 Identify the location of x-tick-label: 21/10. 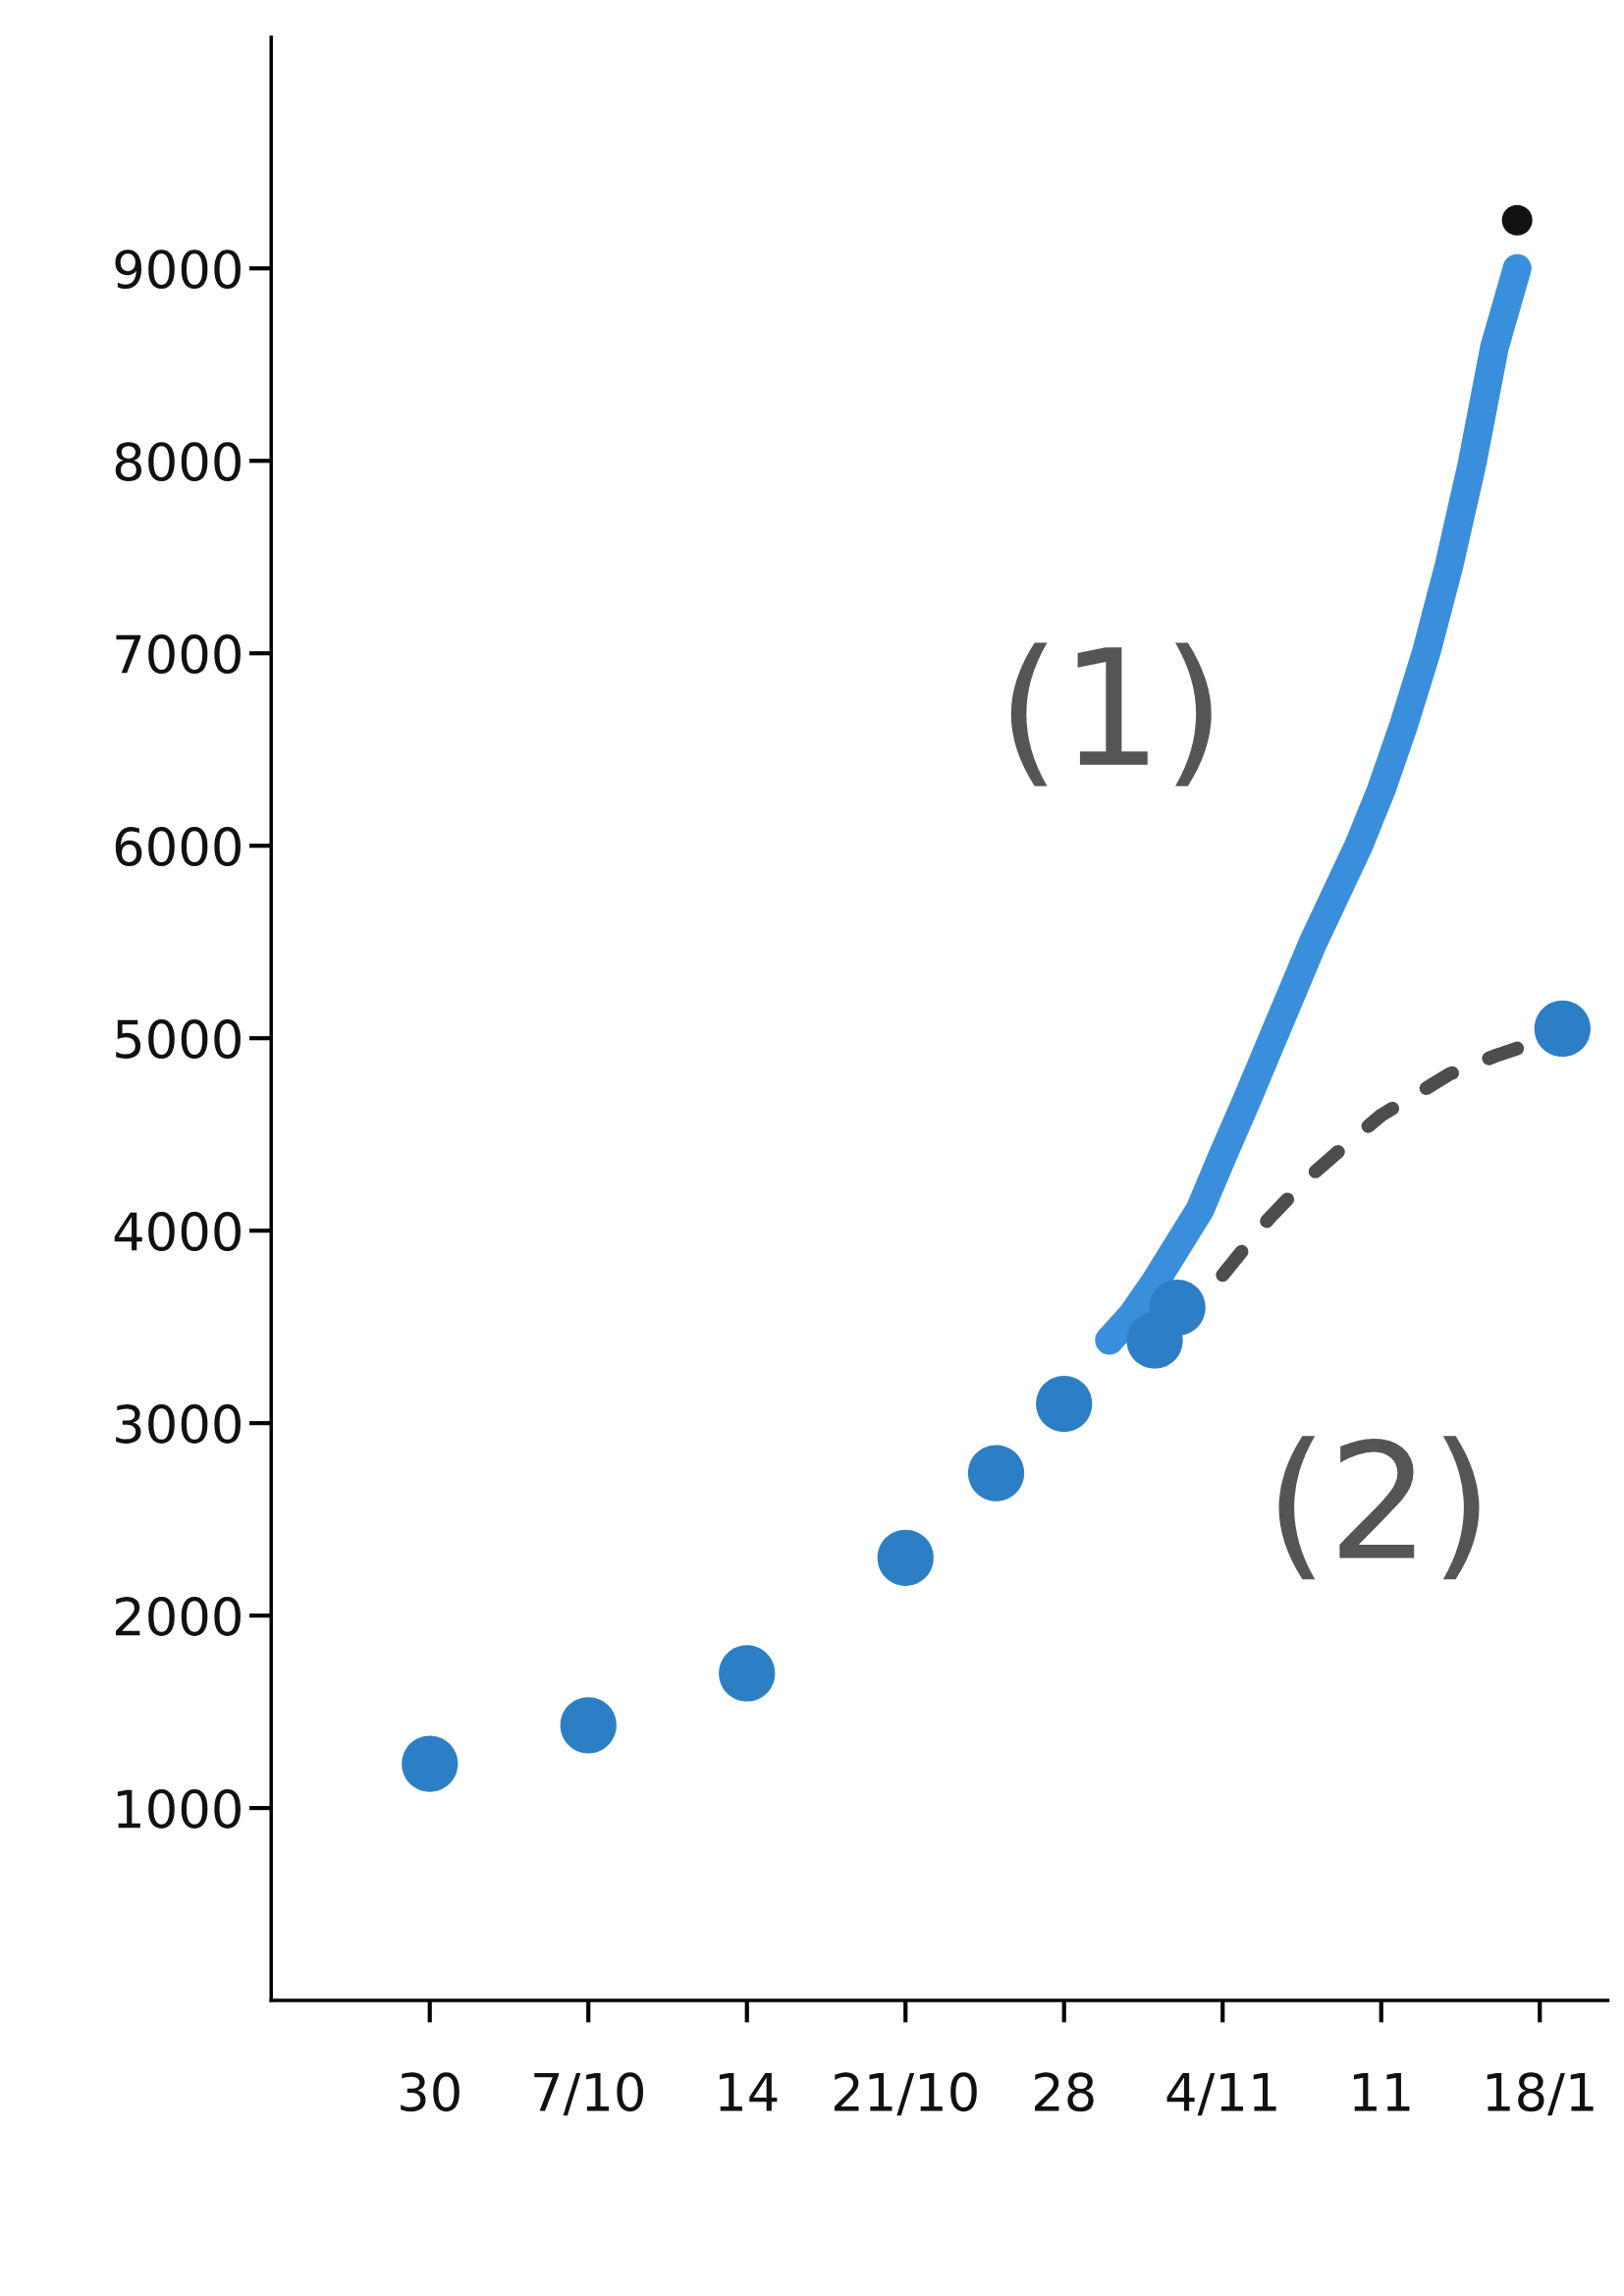
(906, 2094).